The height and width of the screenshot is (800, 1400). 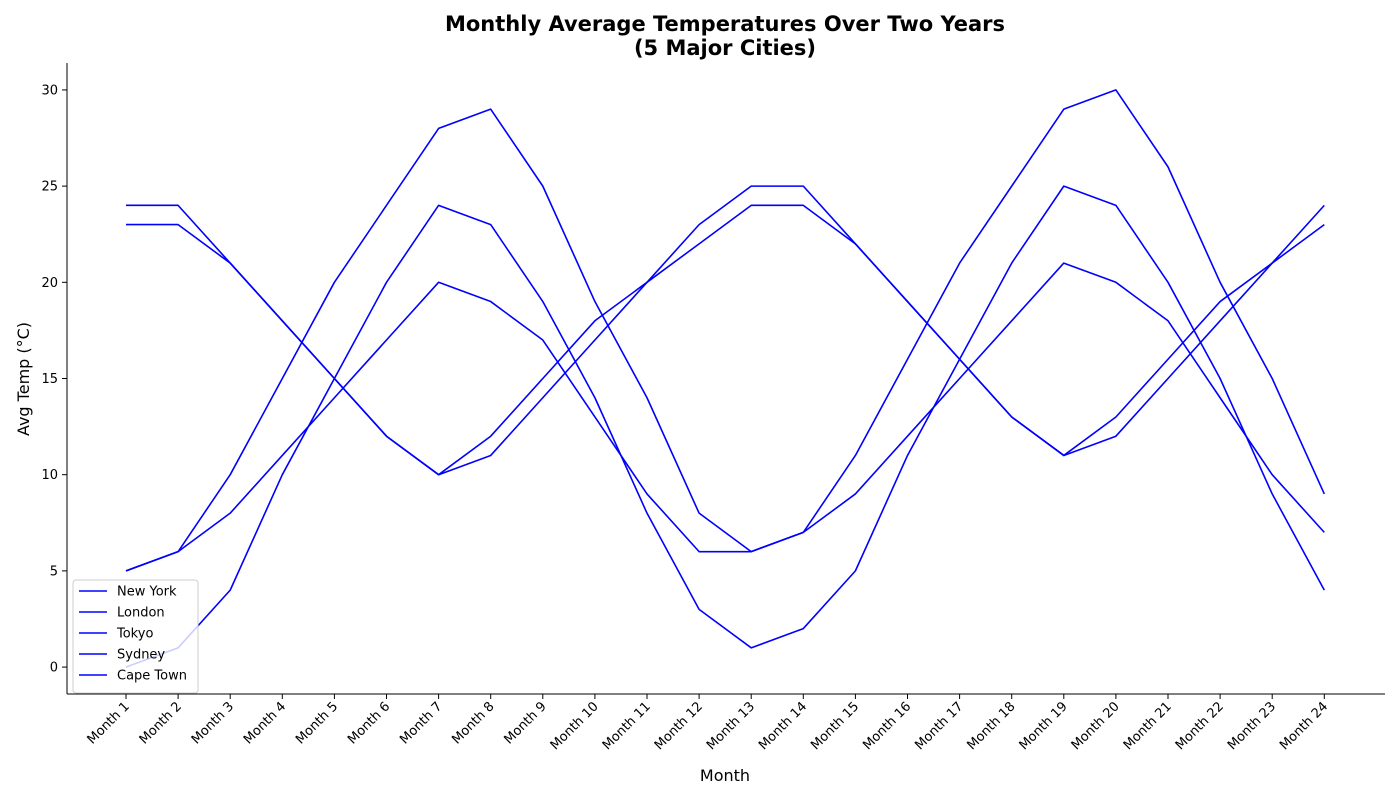 What do you see at coordinates (265, 723) in the screenshot?
I see `x-tick-label: Month 4` at bounding box center [265, 723].